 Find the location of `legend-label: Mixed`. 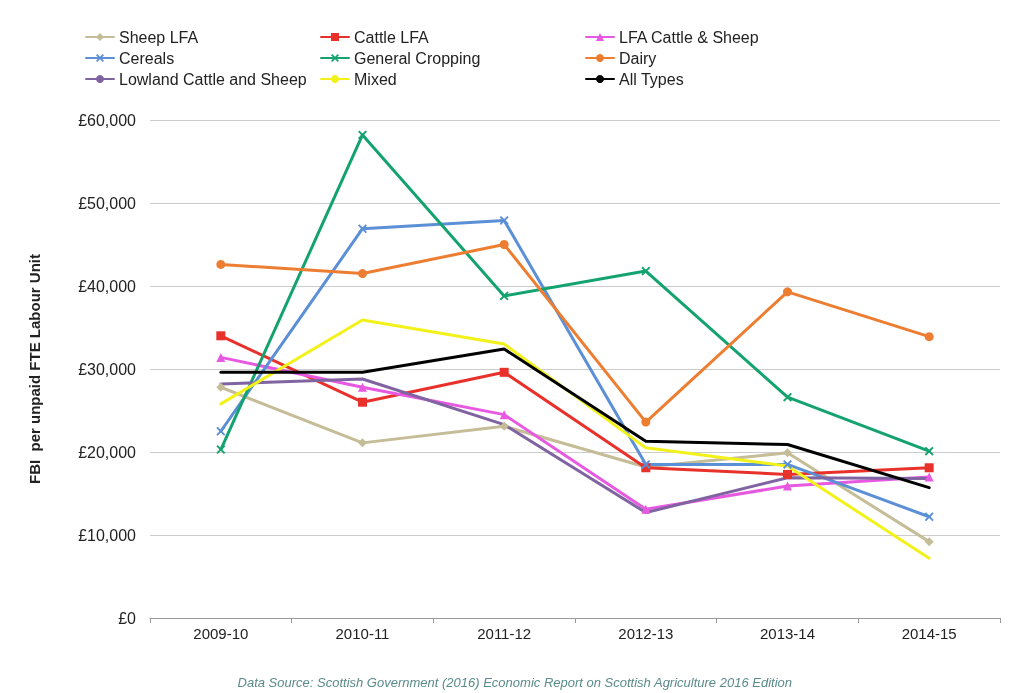

legend-label: Mixed is located at coordinates (375, 79).